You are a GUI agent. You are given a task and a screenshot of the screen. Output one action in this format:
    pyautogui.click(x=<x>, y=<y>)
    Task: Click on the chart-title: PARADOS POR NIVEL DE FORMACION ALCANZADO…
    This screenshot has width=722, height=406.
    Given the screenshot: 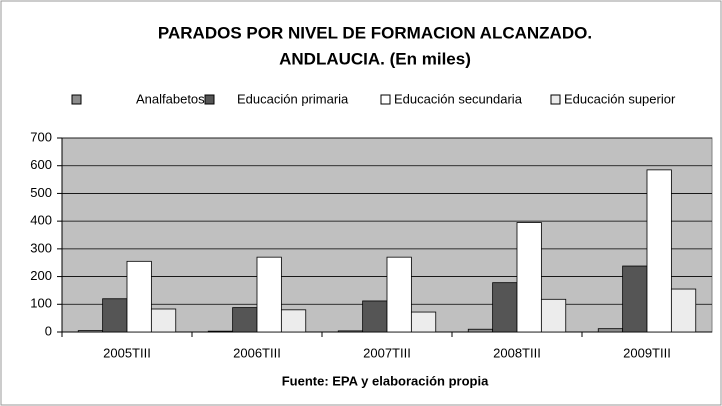 What is the action you would take?
    pyautogui.click(x=375, y=32)
    